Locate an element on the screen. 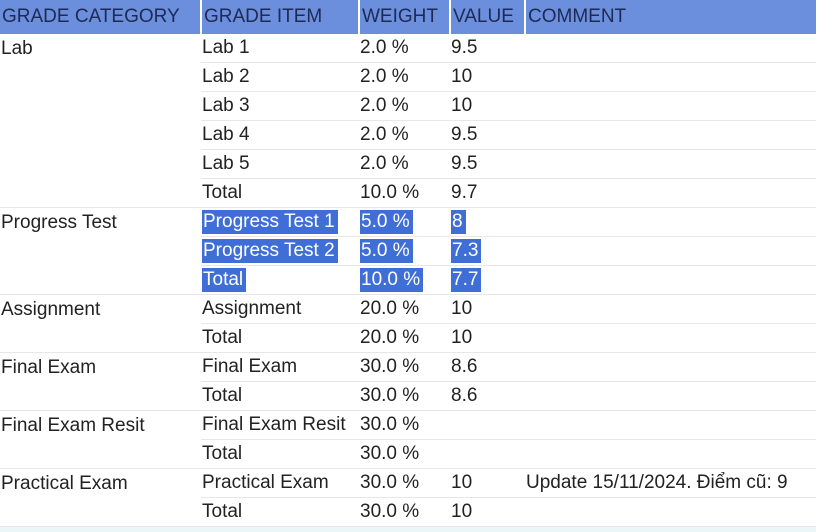  table-row: Lab 4 2.0 % 9.5 is located at coordinates (408, 135).